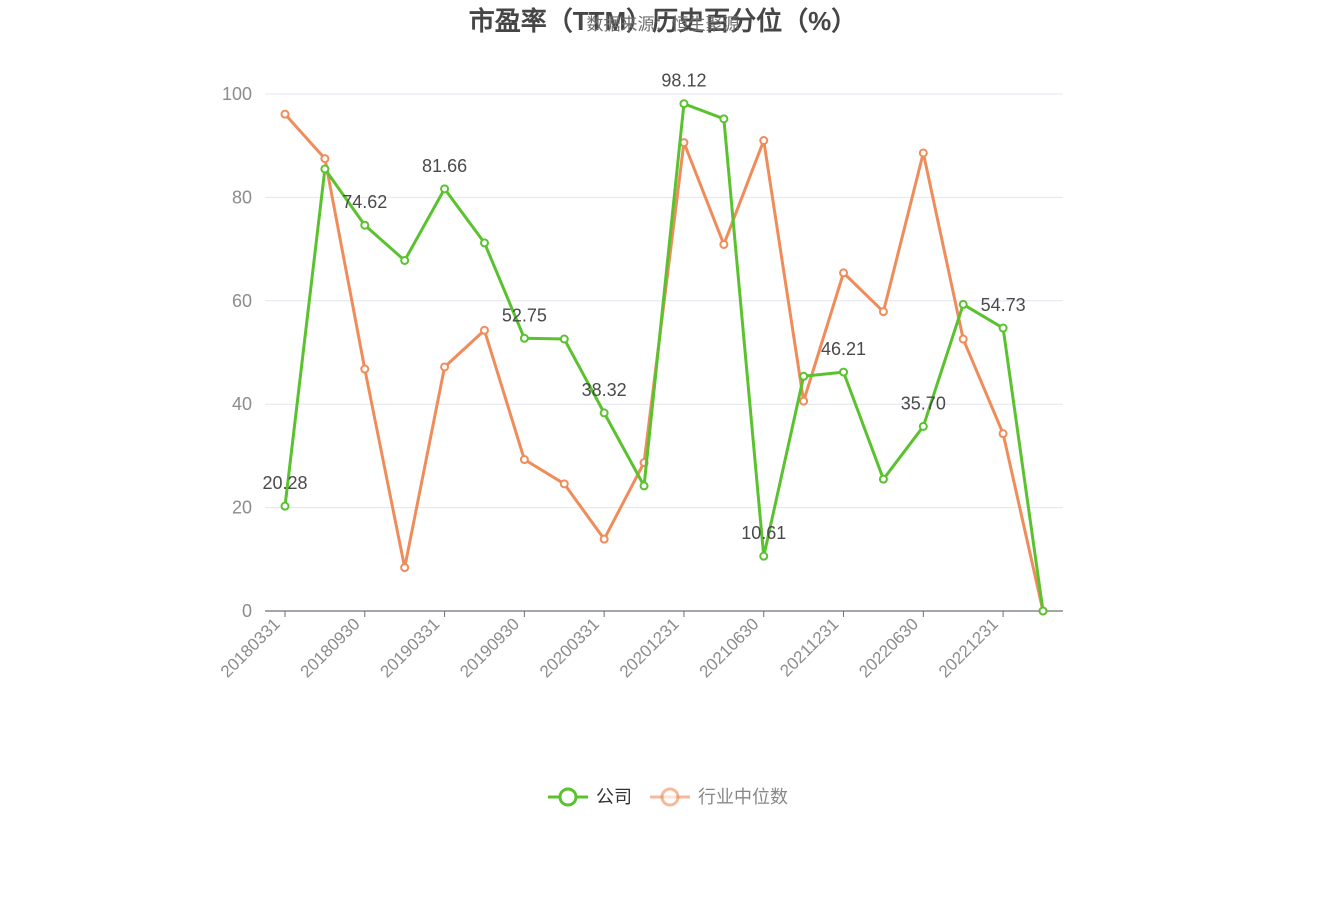 This screenshot has width=1338, height=904. I want to click on x-tick-label-20190930: 20190930, so click(489, 647).